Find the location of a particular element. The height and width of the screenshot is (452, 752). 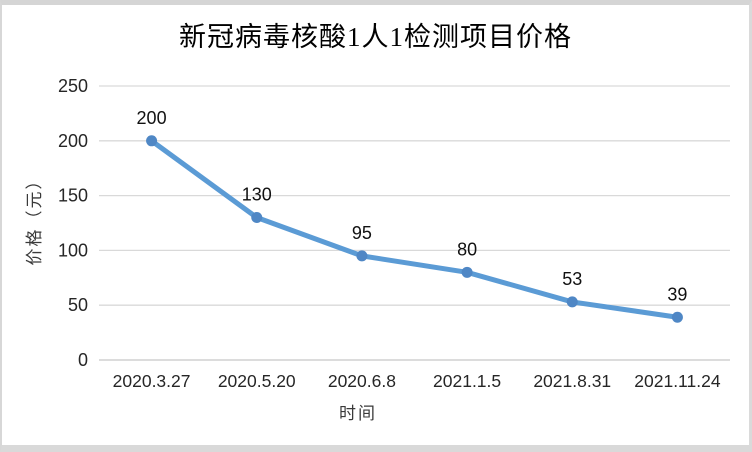

x-tick-label: 2020.3.27 is located at coordinates (152, 381).